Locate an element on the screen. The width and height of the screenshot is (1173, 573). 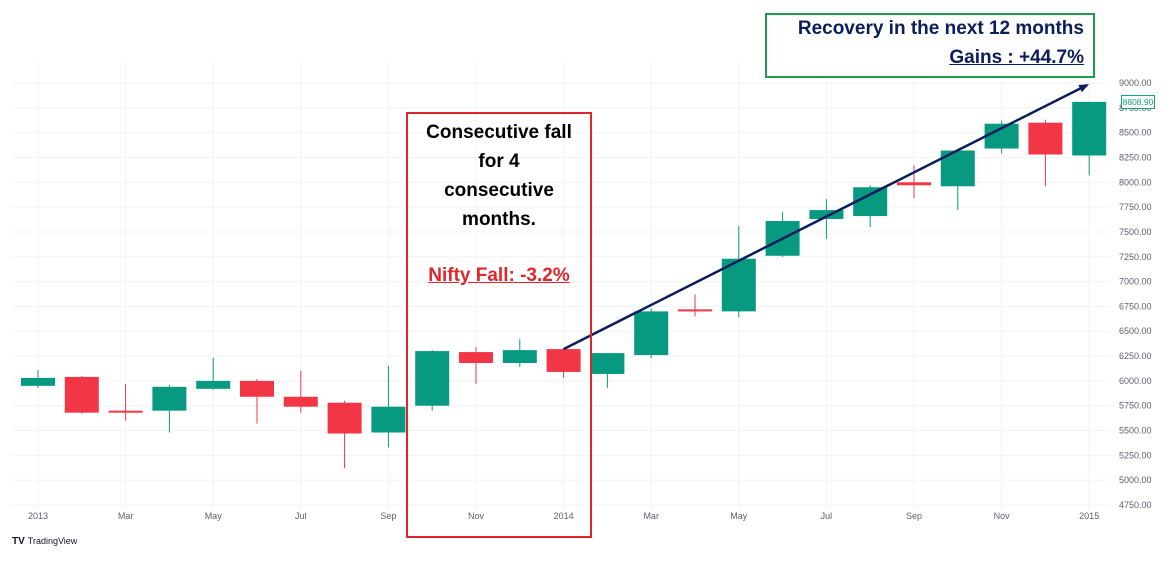
y-tick-label: 7000.00 is located at coordinates (1135, 282).